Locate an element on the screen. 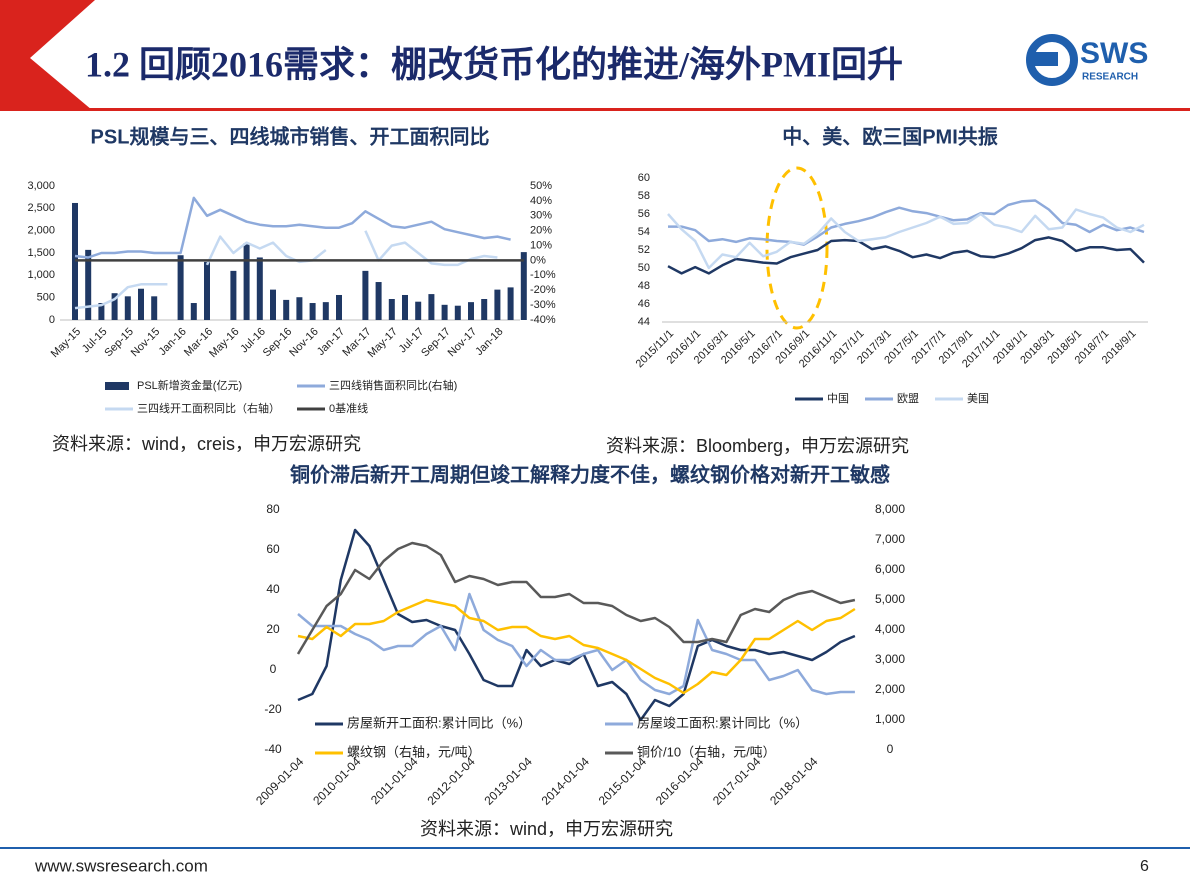 This screenshot has width=1190, height=892. y-tick-label: -40 is located at coordinates (273, 749).